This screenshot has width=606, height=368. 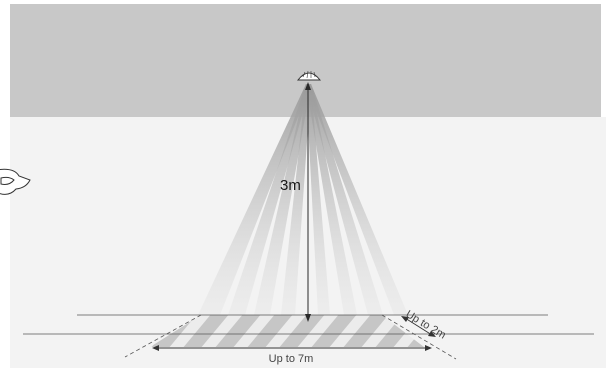 I want to click on height-label: 3m, so click(x=290, y=185).